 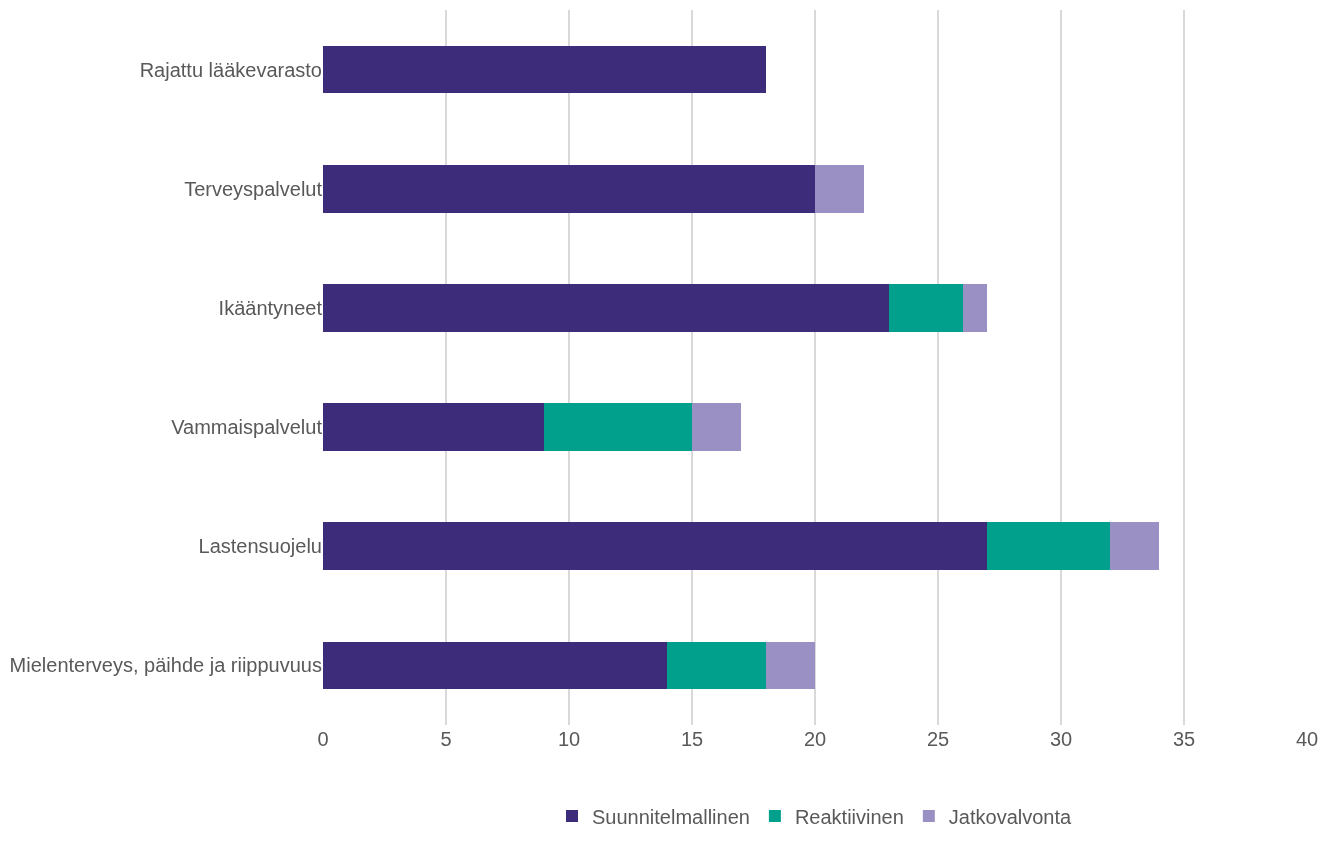 I want to click on y-tick-label: Terveyspalvelut, so click(x=253, y=188).